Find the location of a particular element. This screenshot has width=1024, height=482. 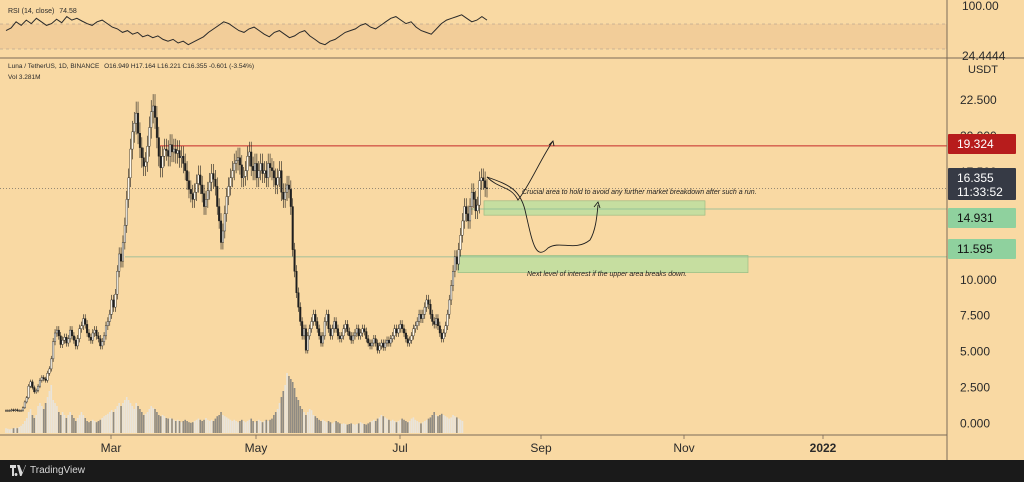

support-zone is located at coordinates (594, 208).